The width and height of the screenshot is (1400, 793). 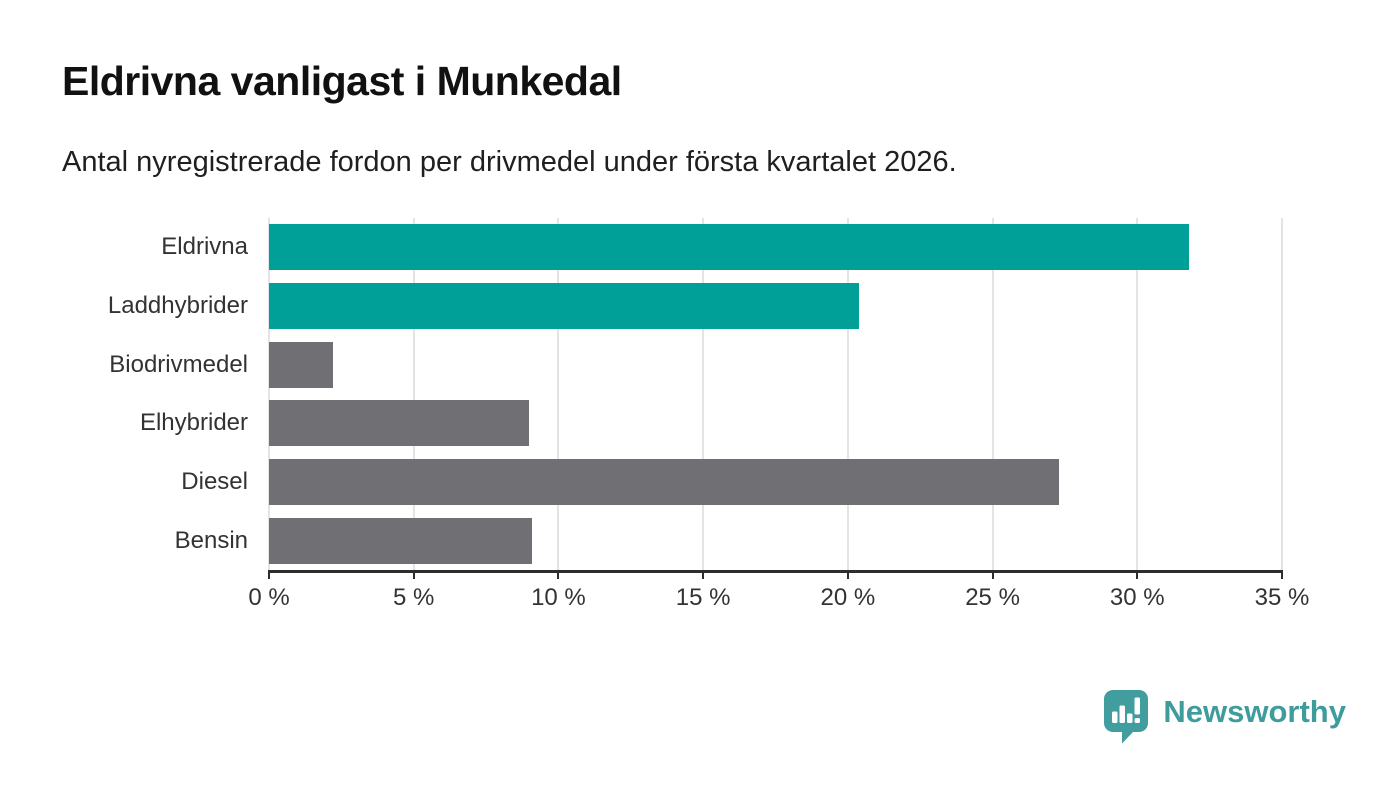 What do you see at coordinates (204, 247) in the screenshot?
I see `category-label-eldrivna: Eldrivna` at bounding box center [204, 247].